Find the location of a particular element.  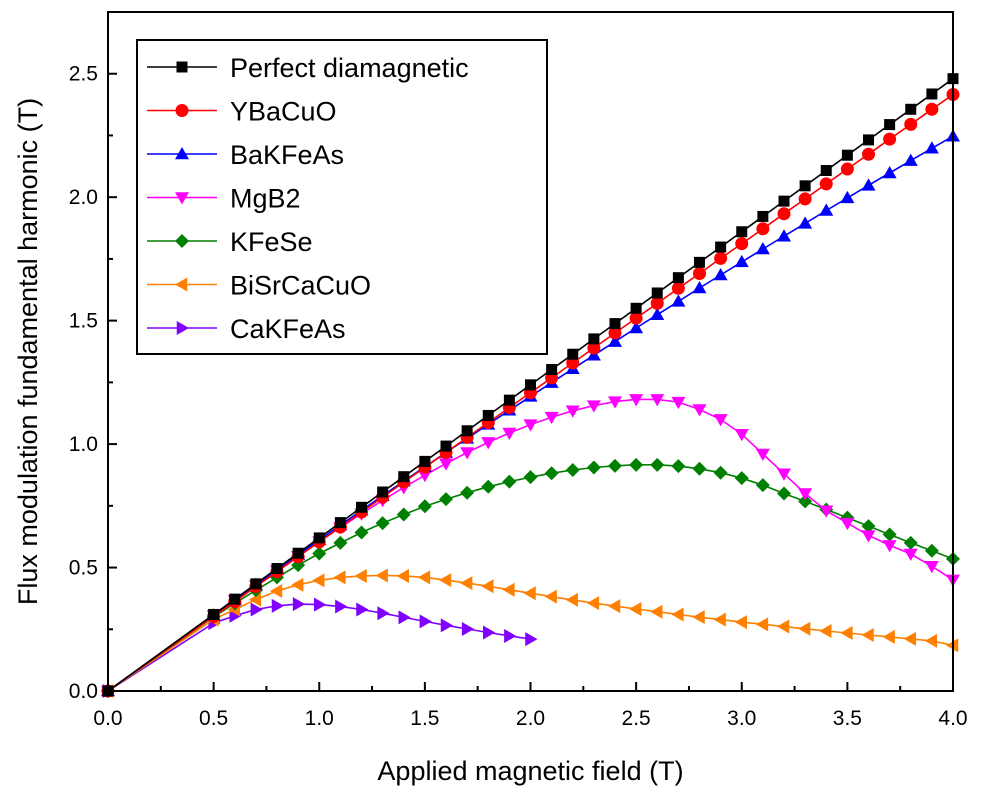

x-tick-label: 0.0 is located at coordinates (107, 718).